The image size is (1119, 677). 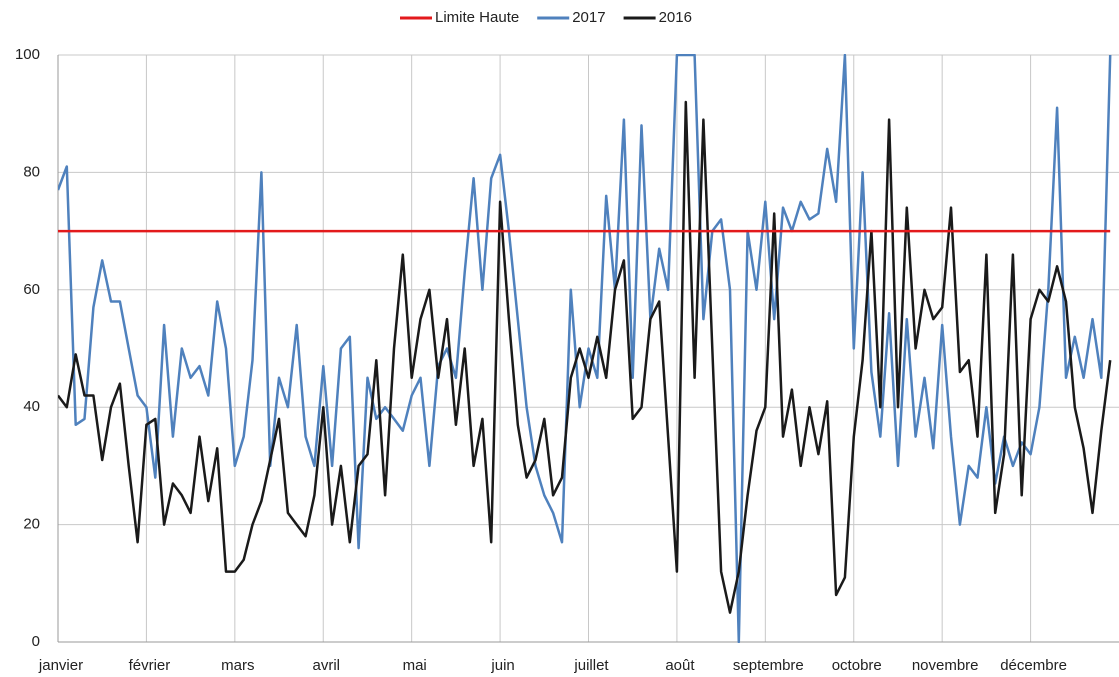 I want to click on x-tick-label: juillet, so click(x=591, y=665).